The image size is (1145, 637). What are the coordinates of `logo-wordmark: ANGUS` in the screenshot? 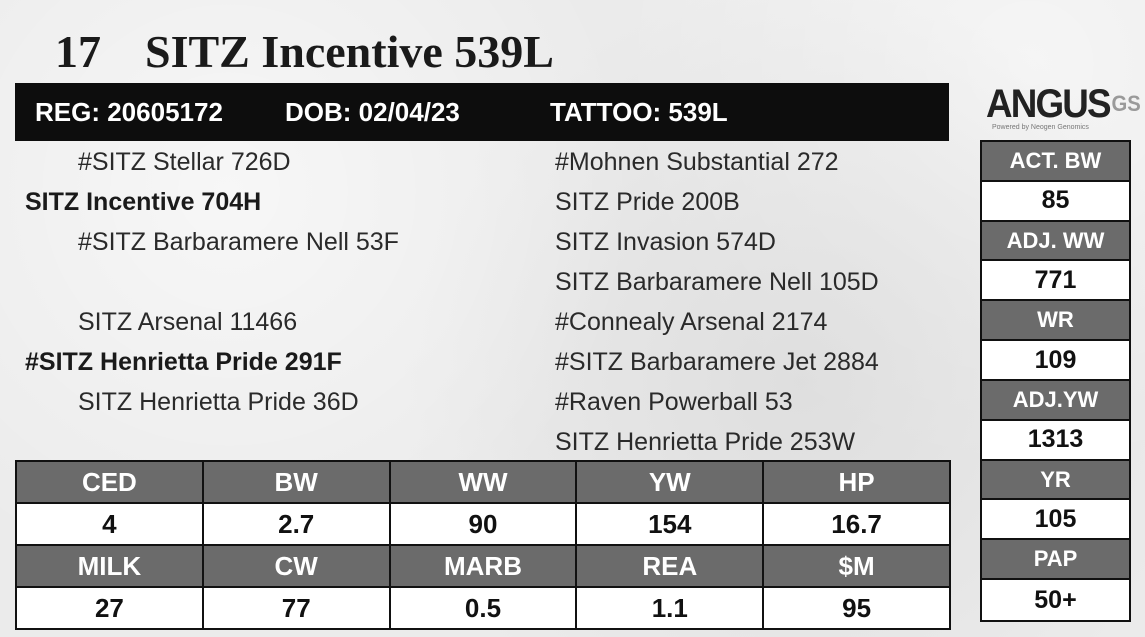 It's located at (1049, 104).